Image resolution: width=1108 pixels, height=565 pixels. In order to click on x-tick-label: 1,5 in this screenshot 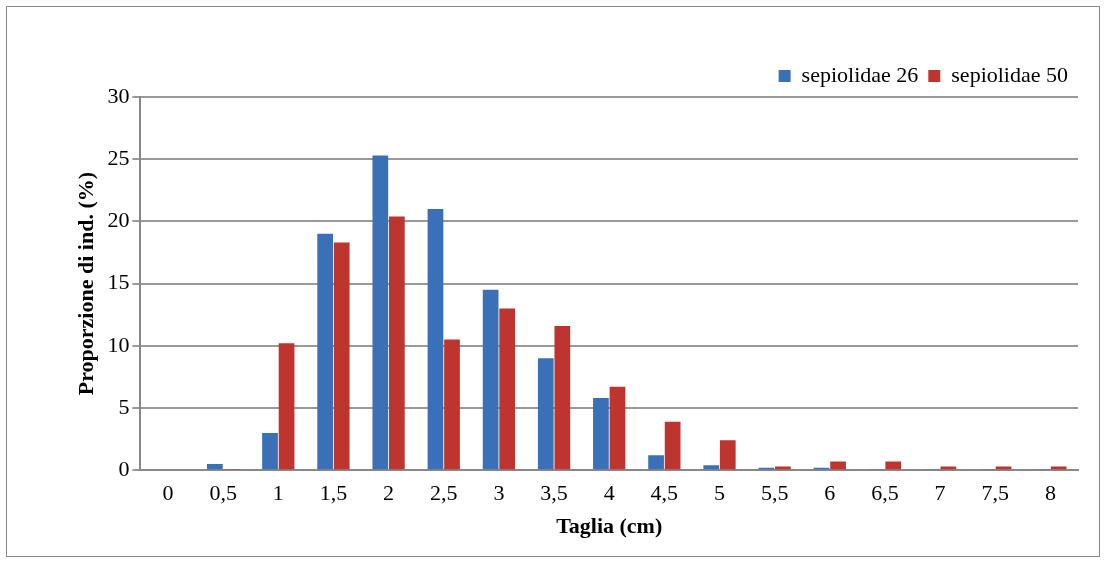, I will do `click(333, 493)`.